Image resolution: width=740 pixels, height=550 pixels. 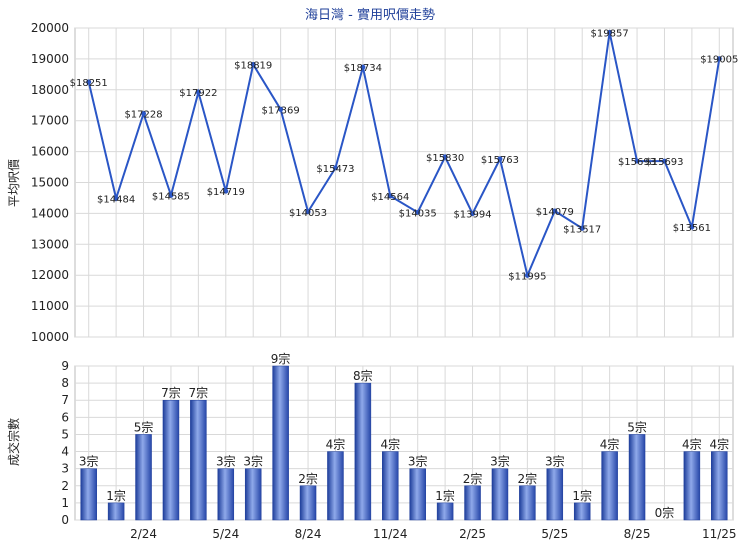 What do you see at coordinates (50, 121) in the screenshot?
I see `price-y-tick-label: 17000` at bounding box center [50, 121].